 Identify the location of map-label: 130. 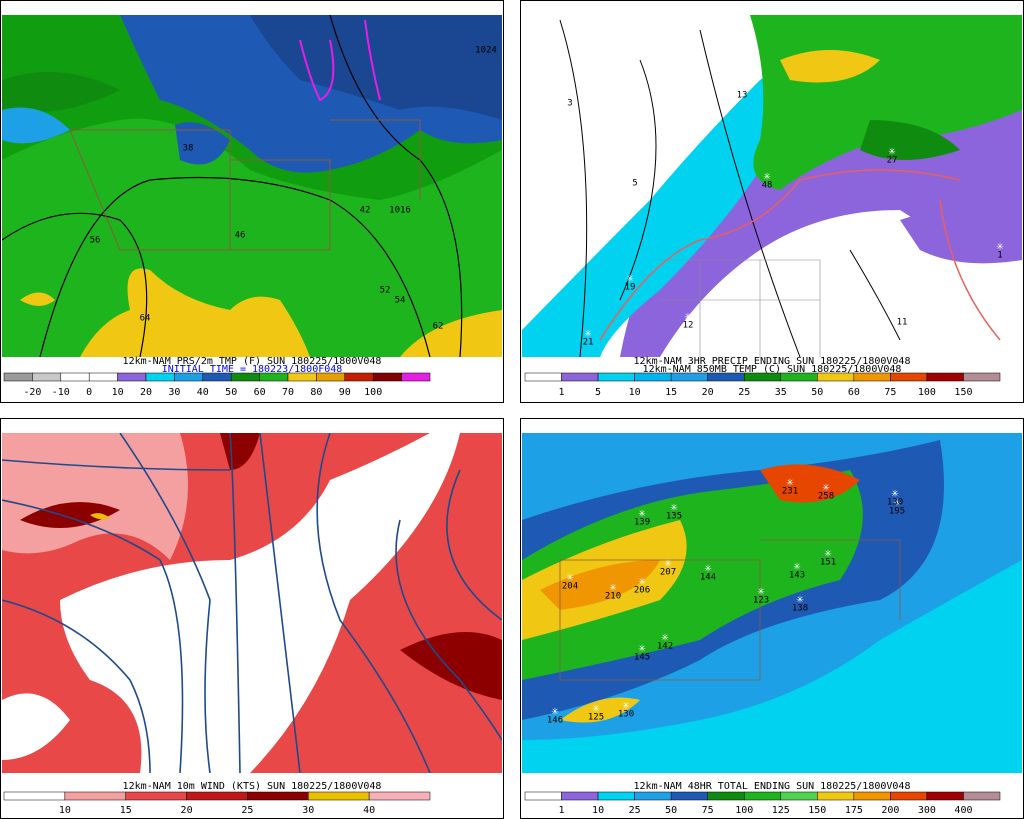
(626, 715).